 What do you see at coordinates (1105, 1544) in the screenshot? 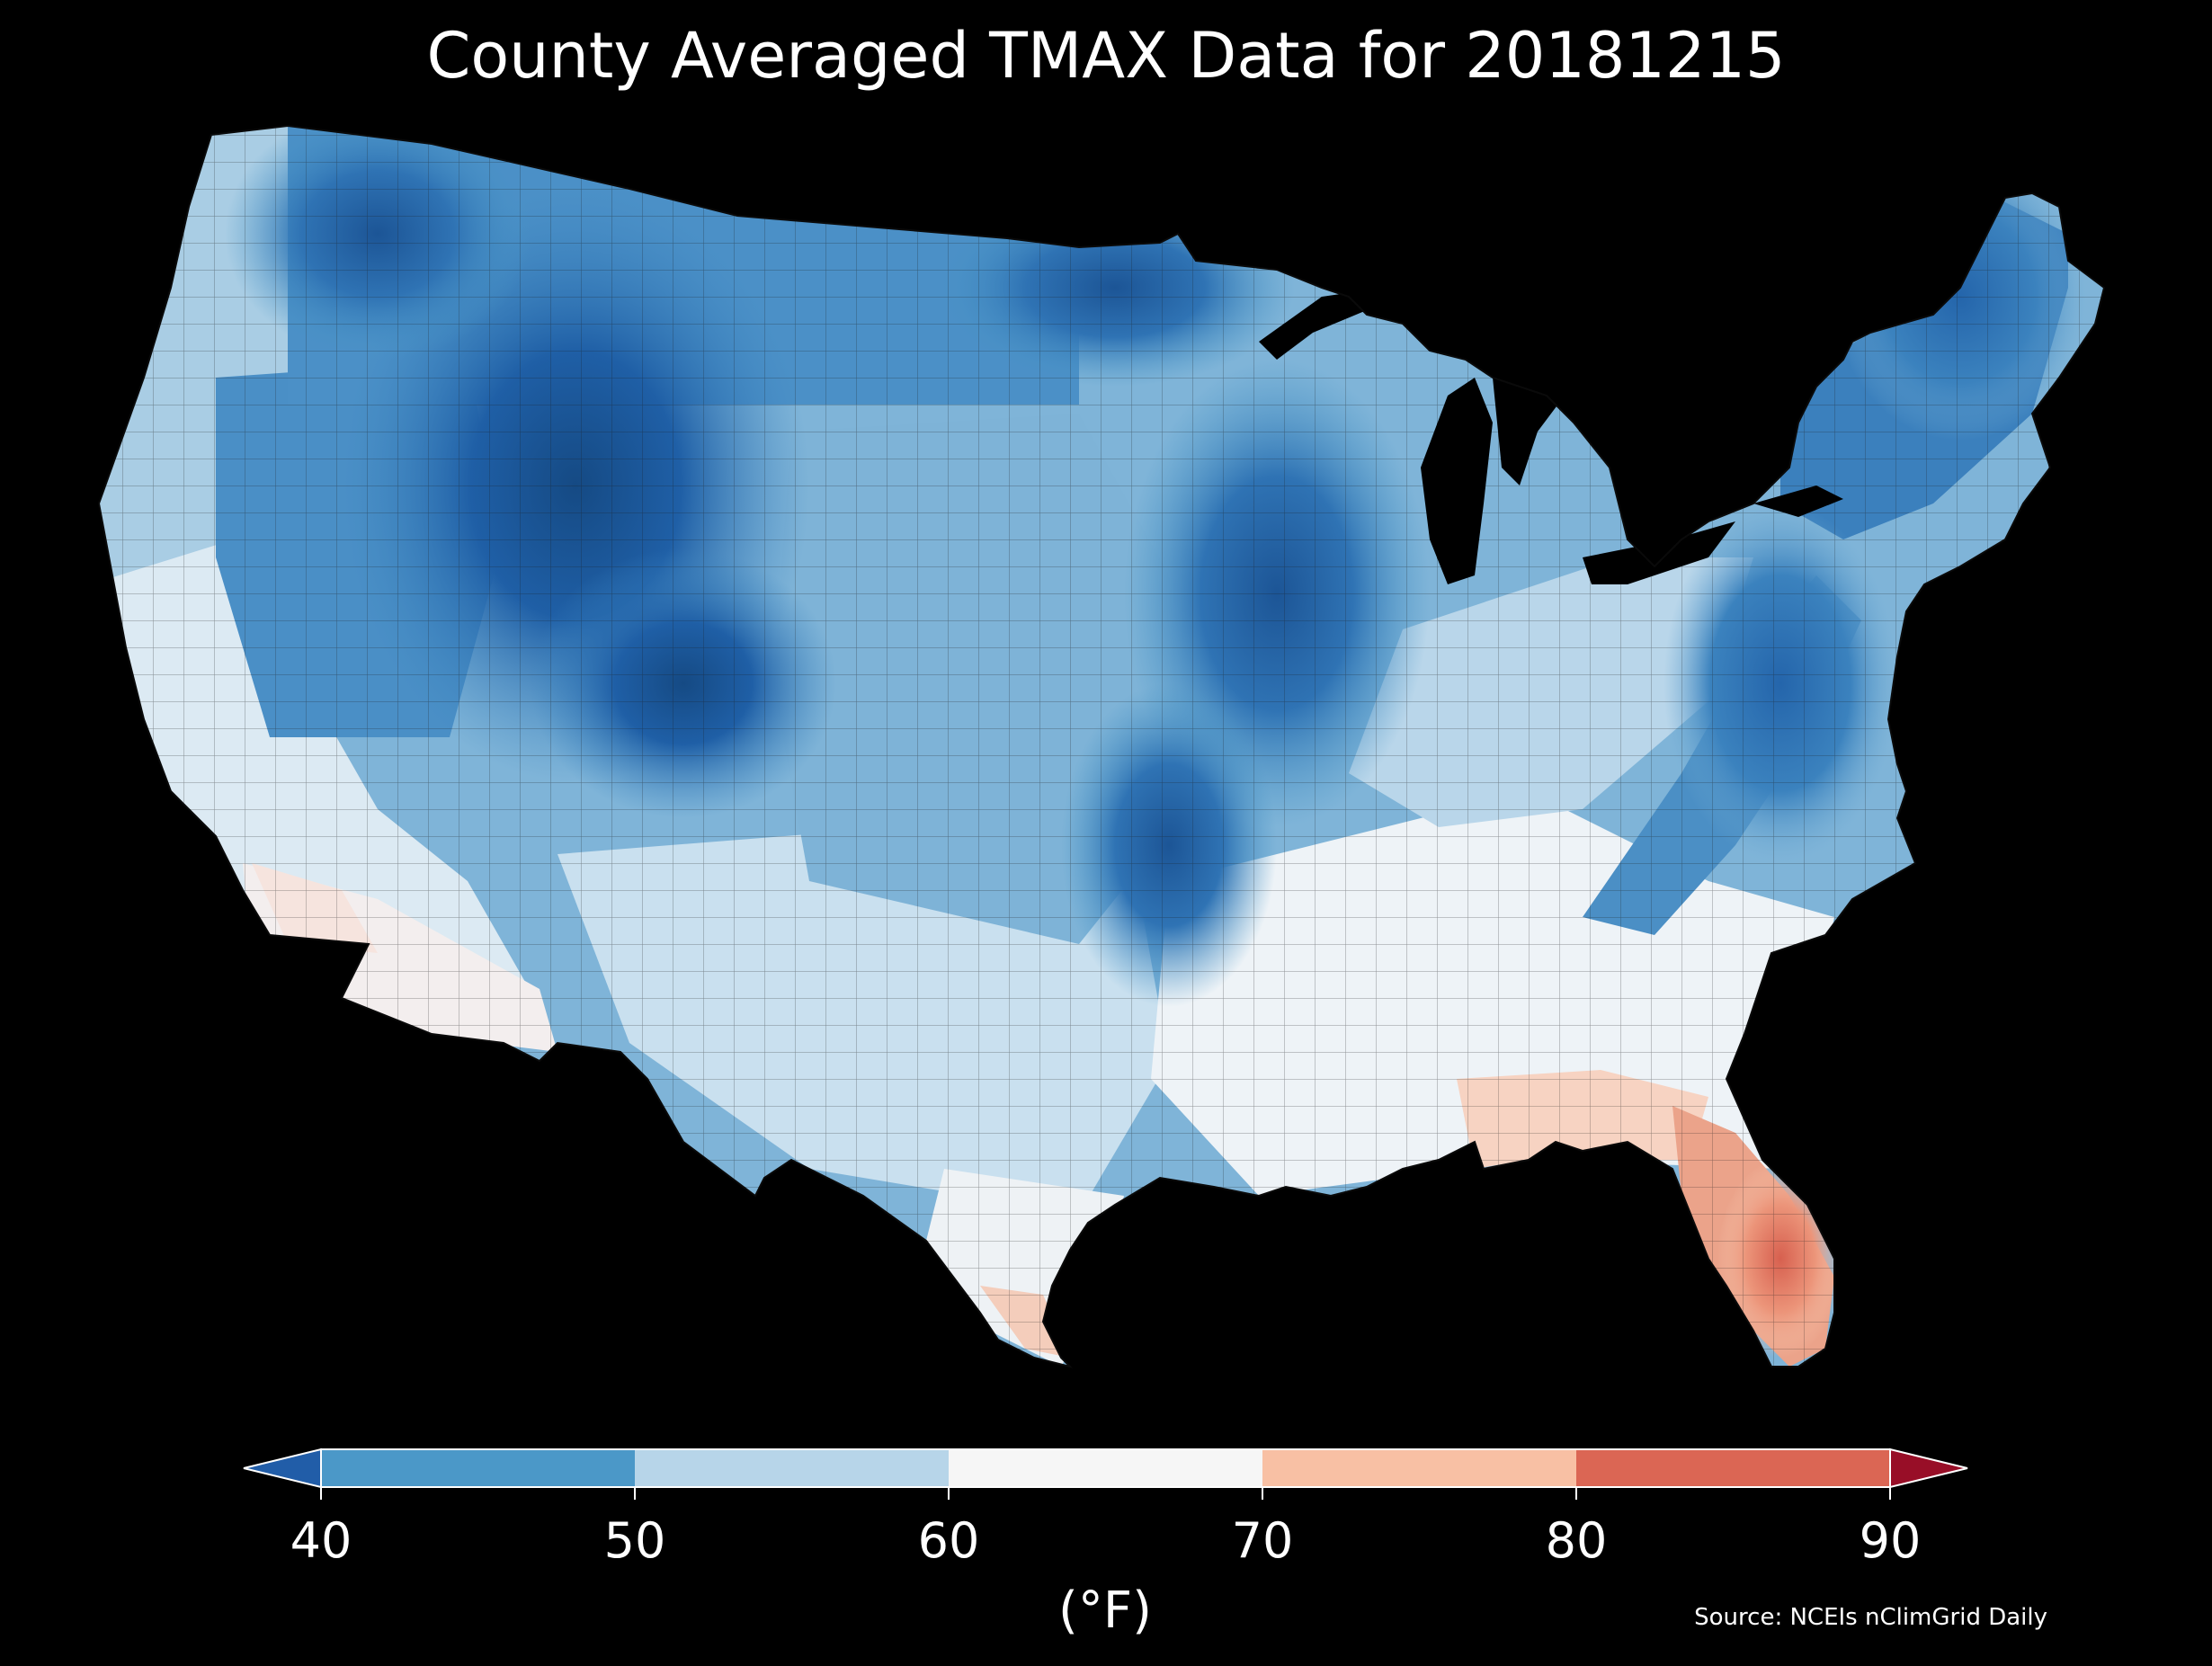
I see `colorbar: 40 50 60 70 80 90 (°F)` at bounding box center [1105, 1544].